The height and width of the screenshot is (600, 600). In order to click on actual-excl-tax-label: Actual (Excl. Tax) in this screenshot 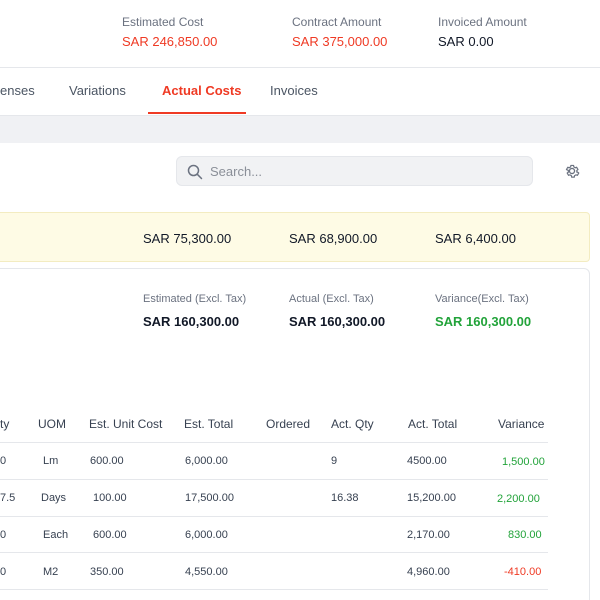, I will do `click(331, 299)`.